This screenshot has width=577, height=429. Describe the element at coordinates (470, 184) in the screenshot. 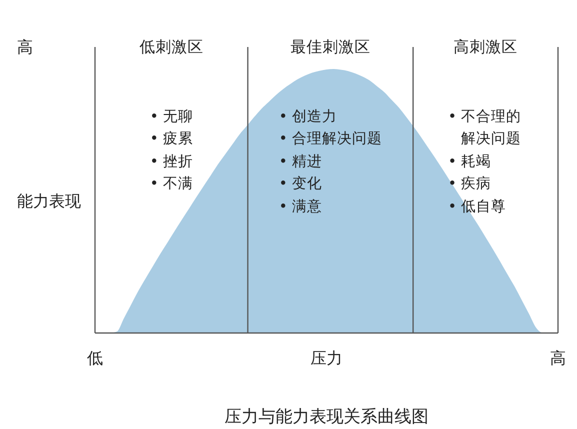

I see `annotation: • 疾病` at that location.